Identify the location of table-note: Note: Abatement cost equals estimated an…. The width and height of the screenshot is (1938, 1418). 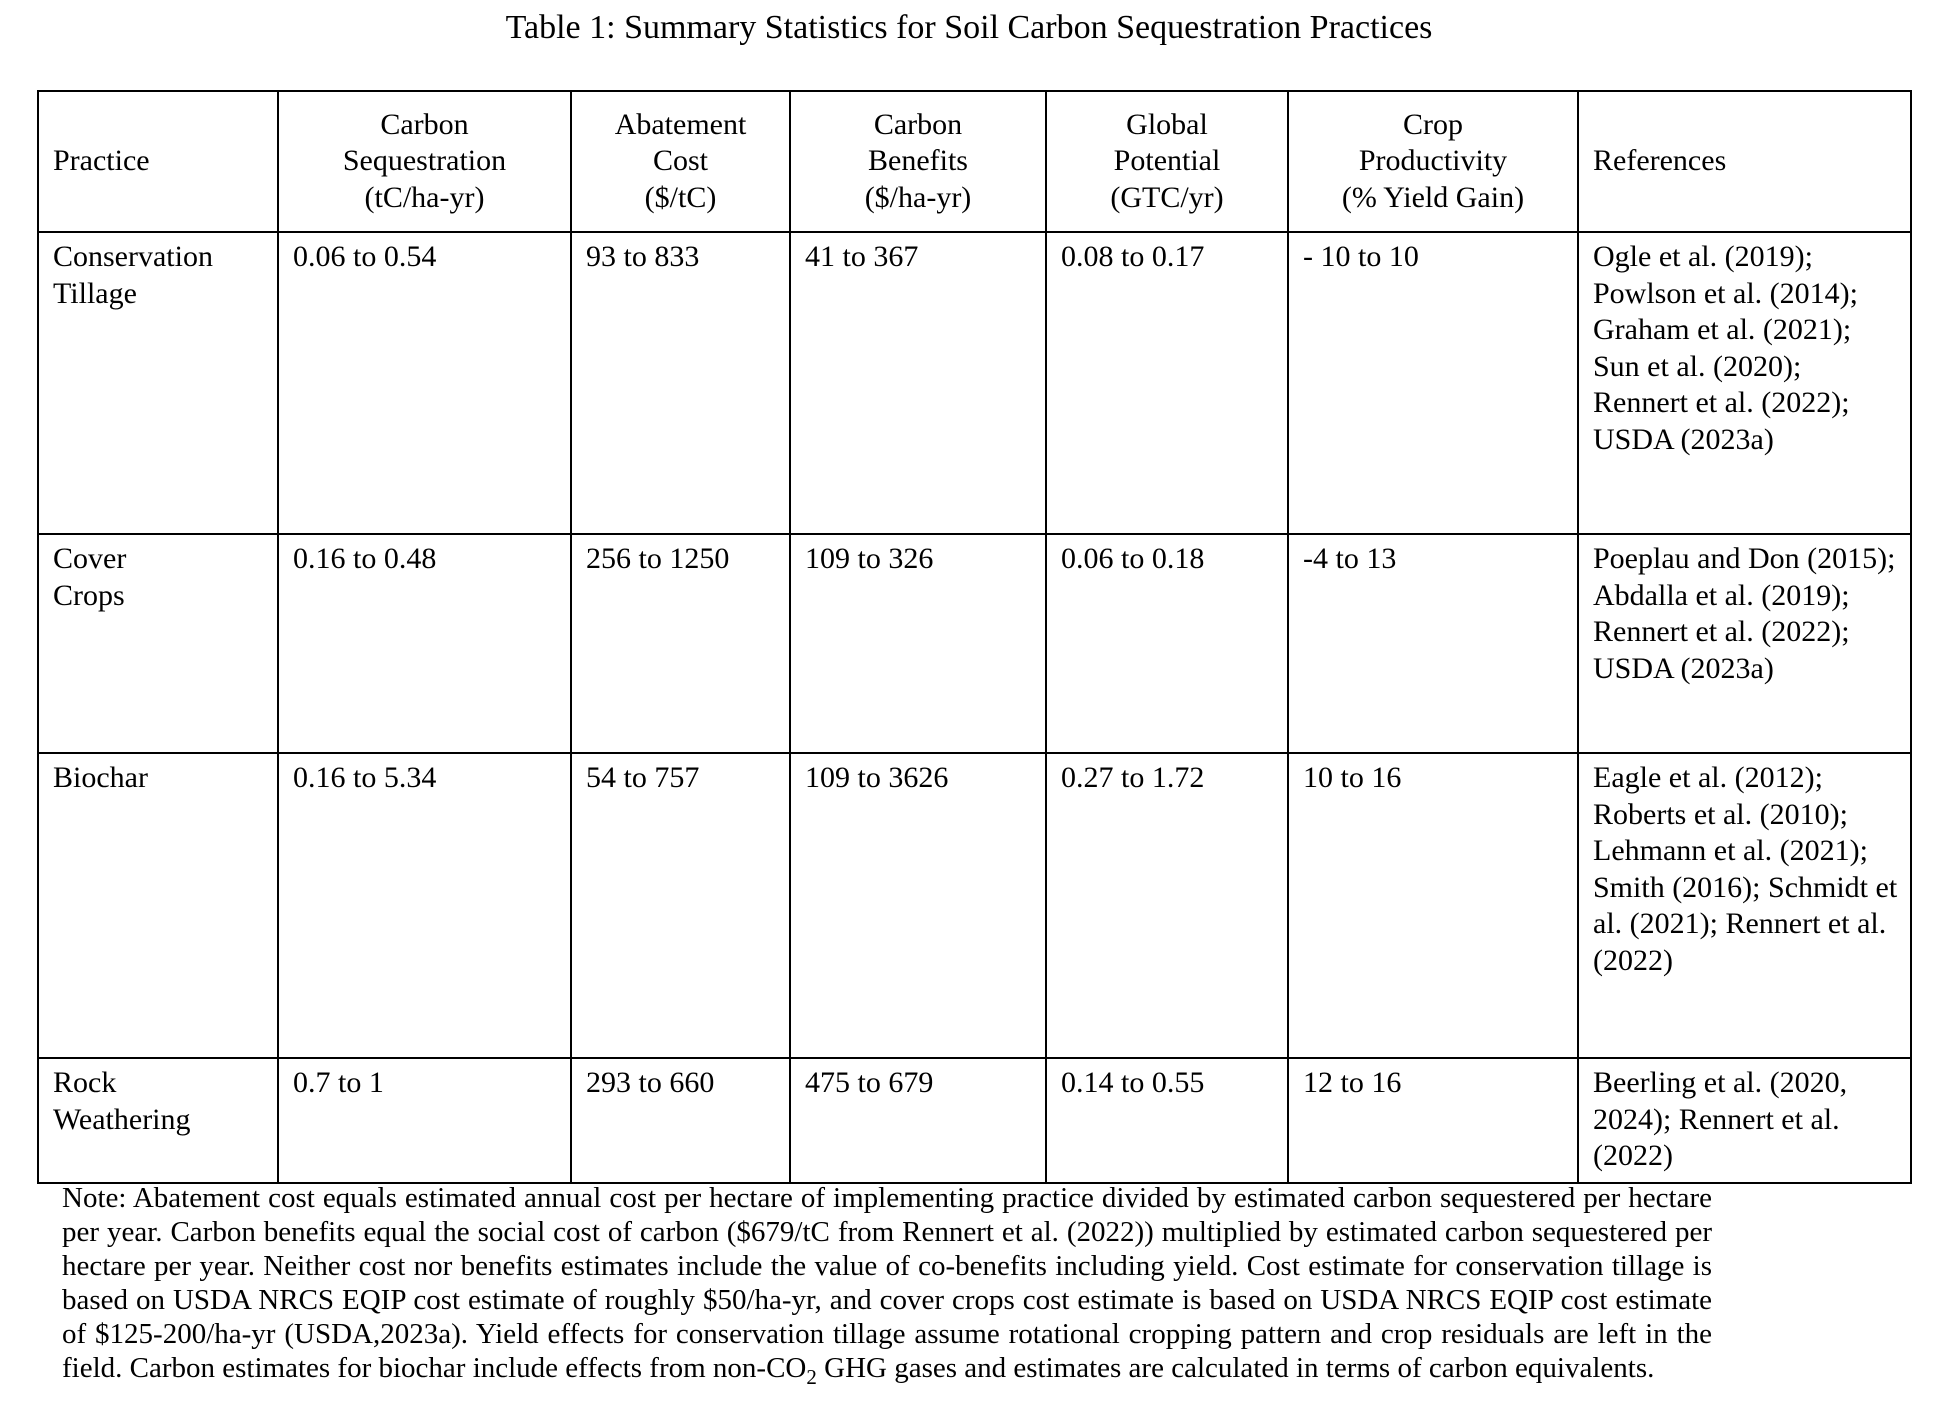
(887, 1284).